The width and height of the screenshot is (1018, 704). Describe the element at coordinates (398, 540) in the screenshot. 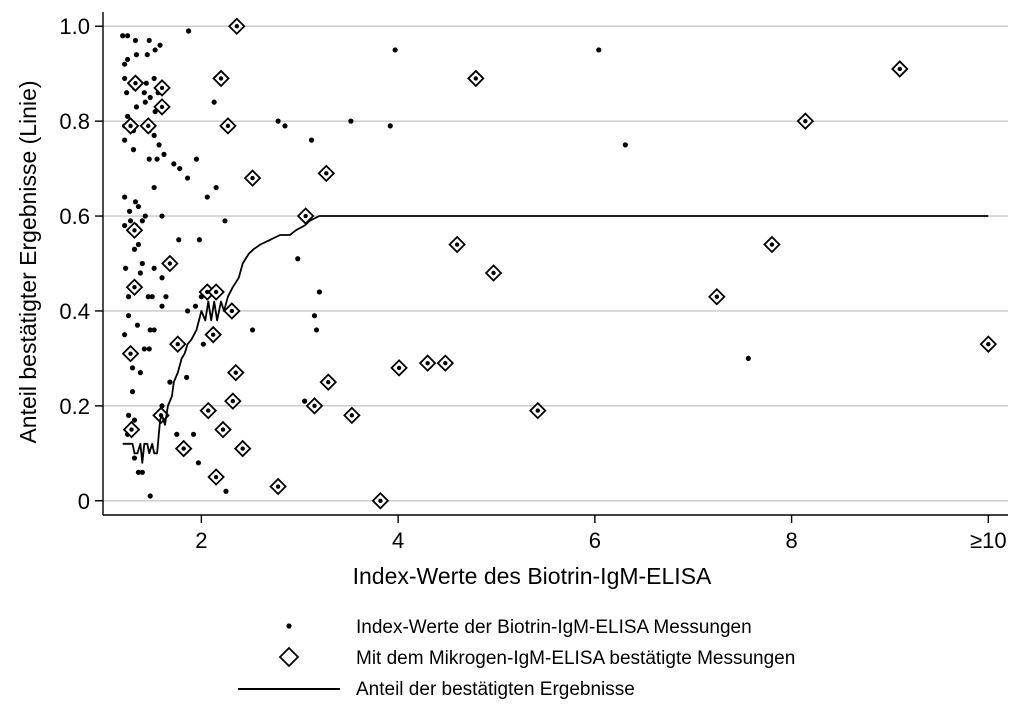

I see `x-tick-label-1: 4` at that location.